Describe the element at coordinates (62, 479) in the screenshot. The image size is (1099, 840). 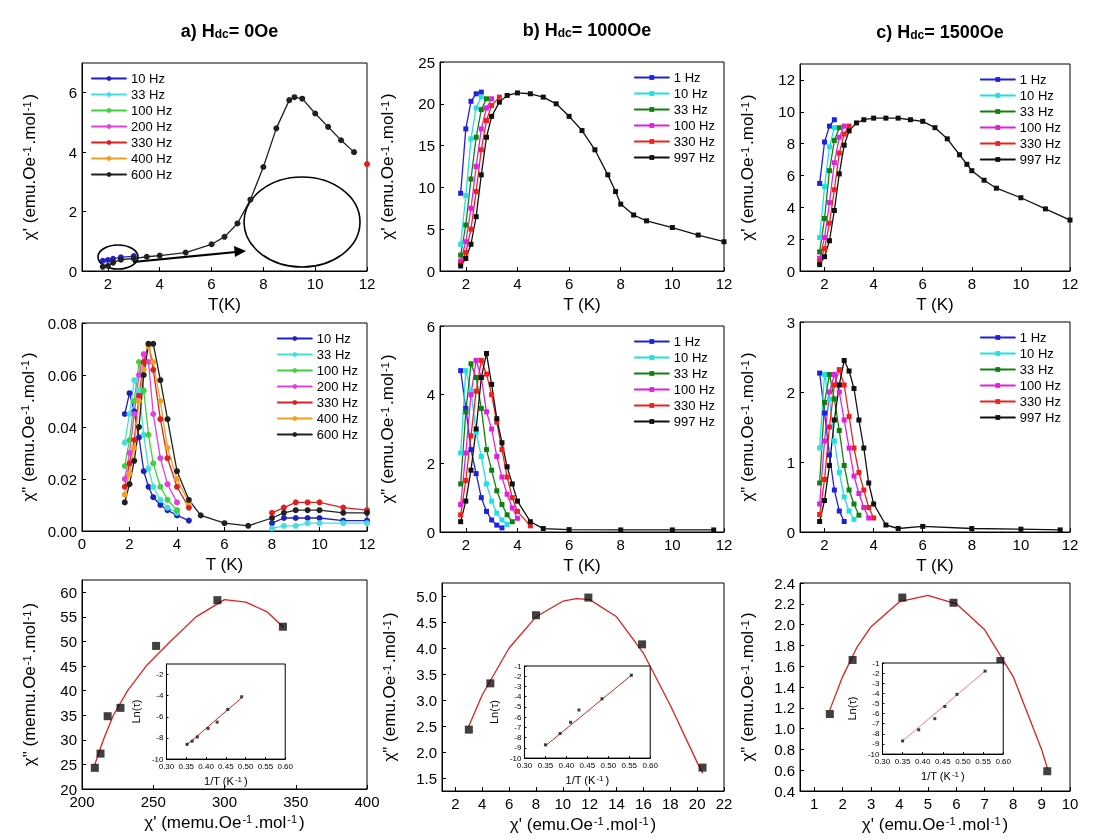
I see `y-tick-label: 0.02` at that location.